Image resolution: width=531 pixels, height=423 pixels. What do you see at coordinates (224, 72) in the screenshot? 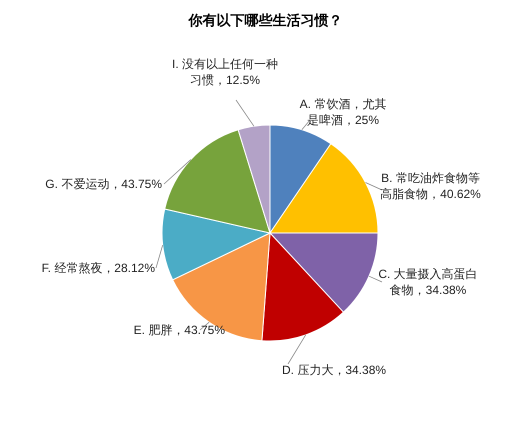
I see `slice-label: I. 没有以上任何一种习惯，12.5%` at bounding box center [224, 72].